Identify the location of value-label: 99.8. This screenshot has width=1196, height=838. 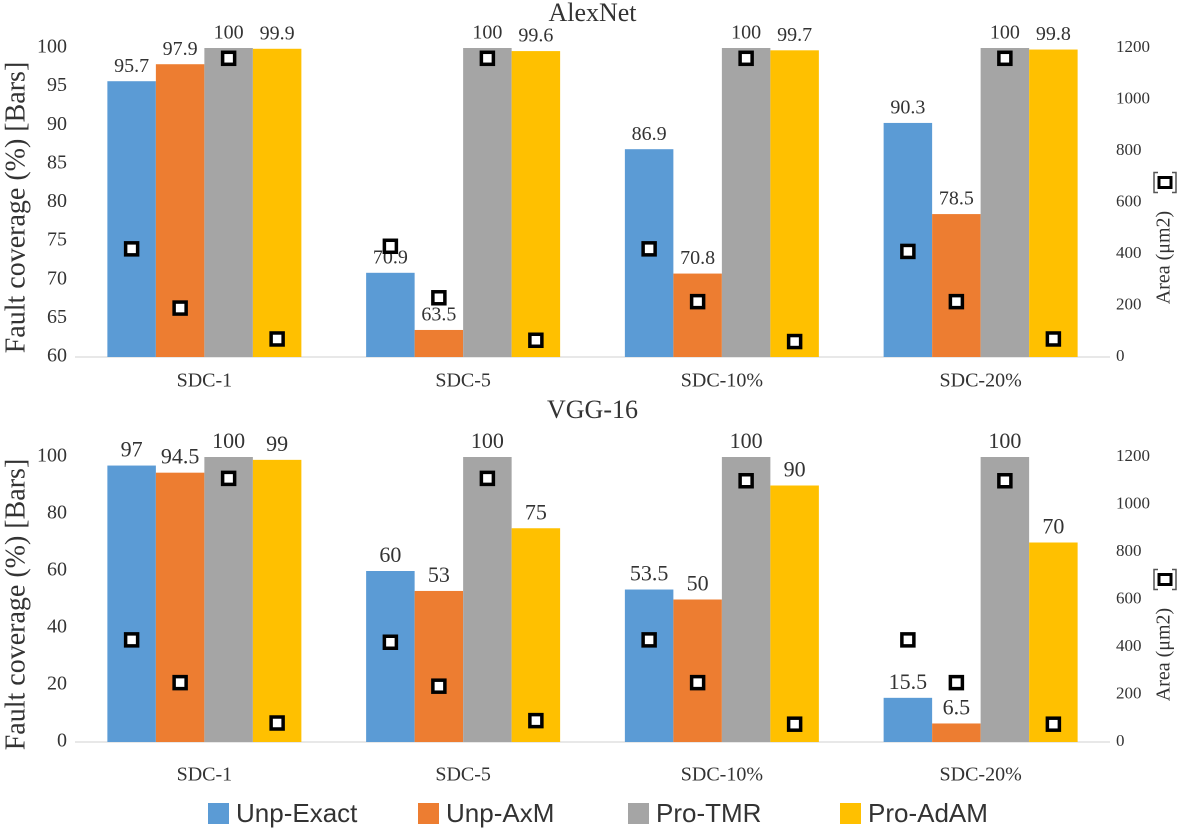
(1053, 34).